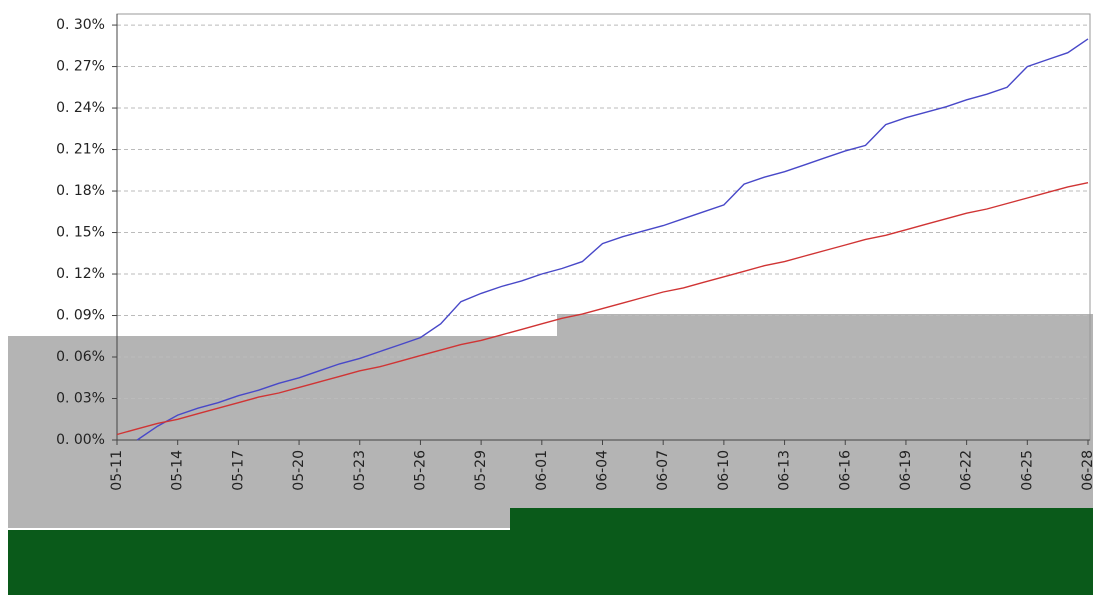 Image resolution: width=1093 pixels, height=595 pixels. I want to click on x-tick-label: 05-23, so click(360, 470).